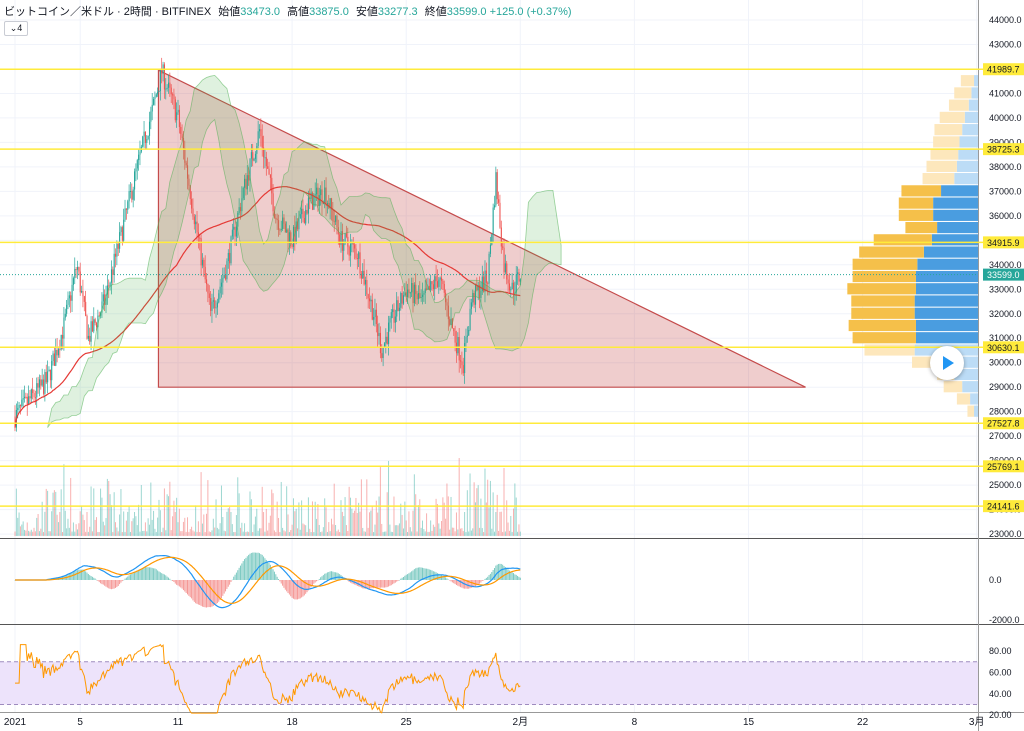 This screenshot has height=731, width=1024. I want to click on indicator-toggle-button: ⌄4, so click(16, 28).